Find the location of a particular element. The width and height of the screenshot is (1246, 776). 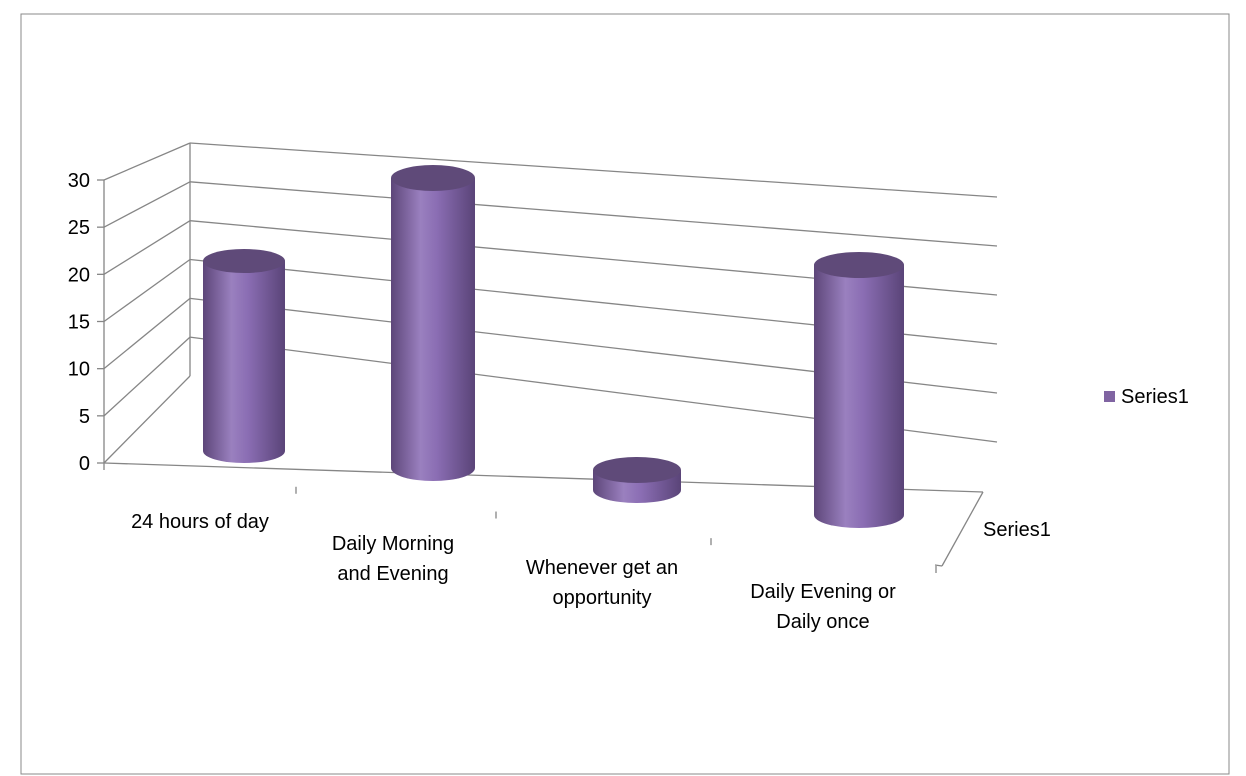

y-tick-label: 30 is located at coordinates (79, 181).